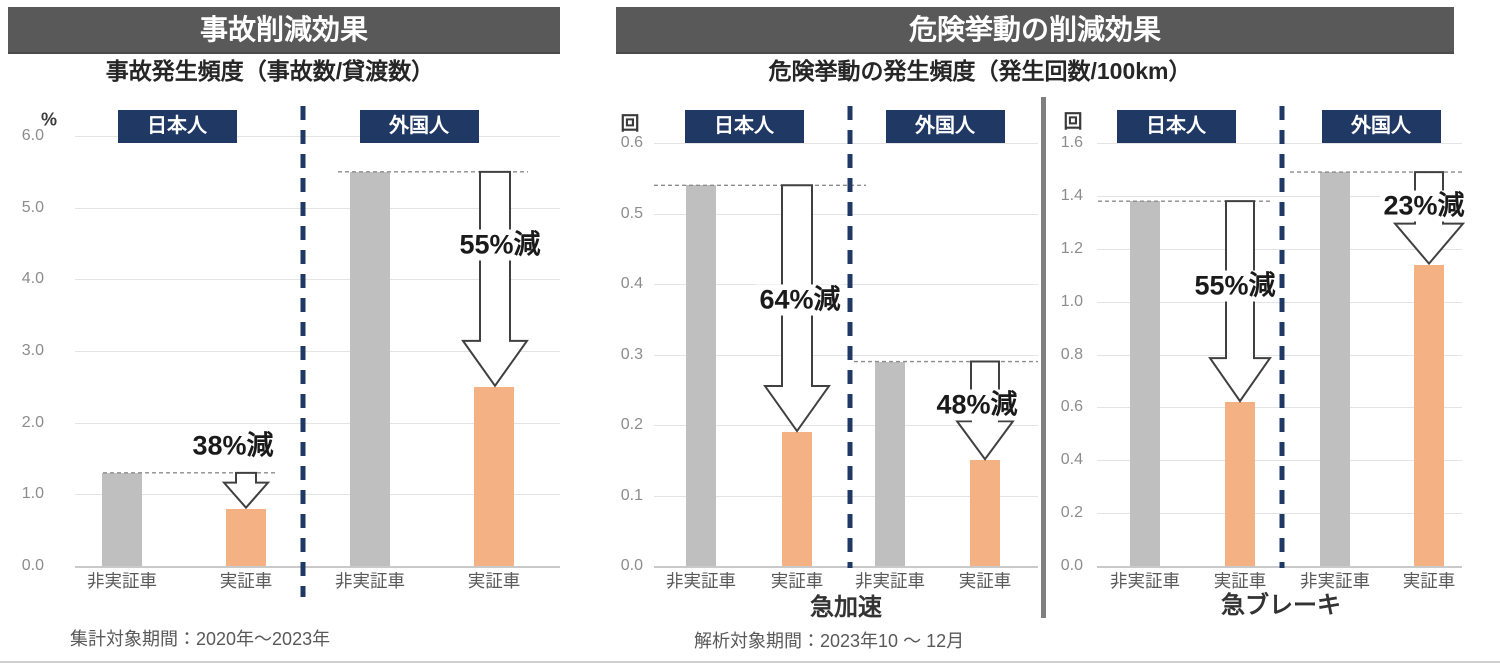 The height and width of the screenshot is (665, 1500). Describe the element at coordinates (800, 300) in the screenshot. I see `reduction-label: 64%減` at that location.